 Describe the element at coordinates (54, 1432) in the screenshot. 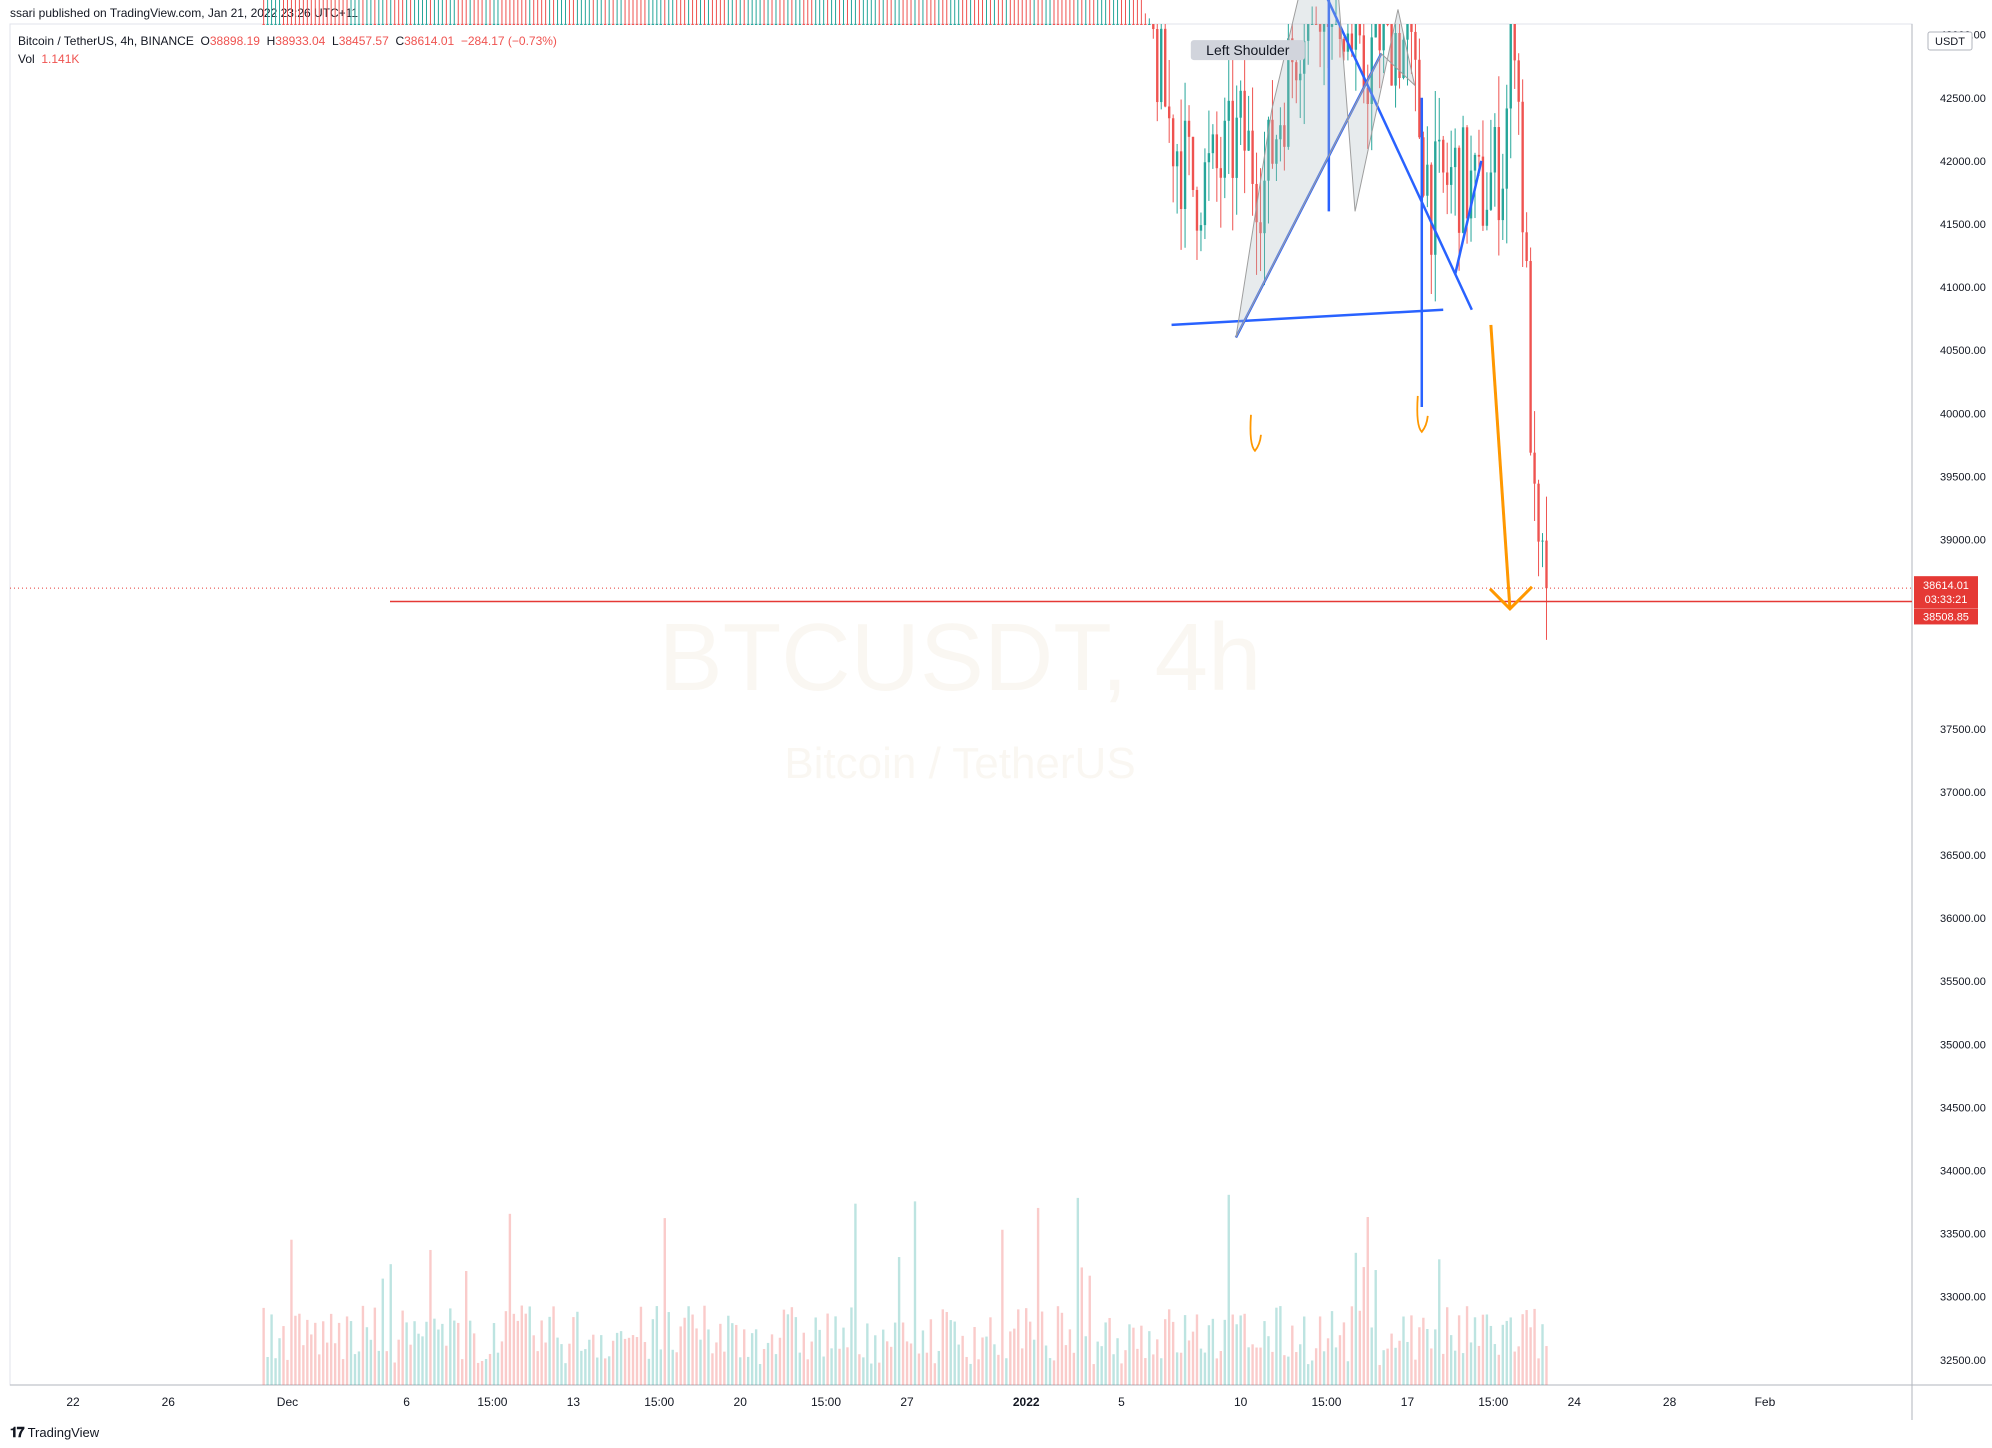

I see `footer-brand: 𝟏𝟕 TradingView` at that location.